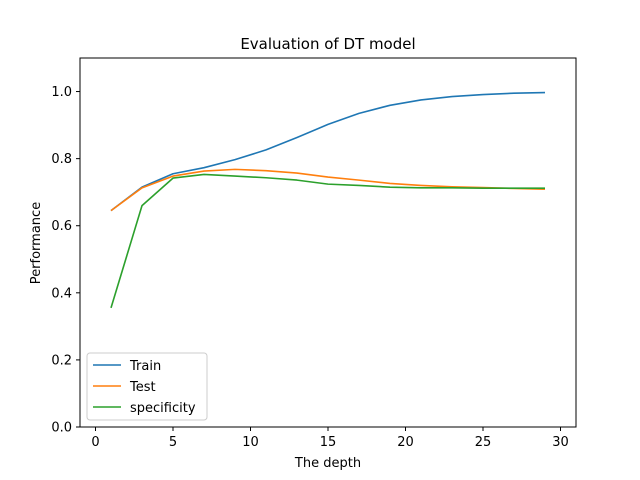 Image resolution: width=640 pixels, height=480 pixels. What do you see at coordinates (173, 442) in the screenshot?
I see `x-tick-label: 5` at bounding box center [173, 442].